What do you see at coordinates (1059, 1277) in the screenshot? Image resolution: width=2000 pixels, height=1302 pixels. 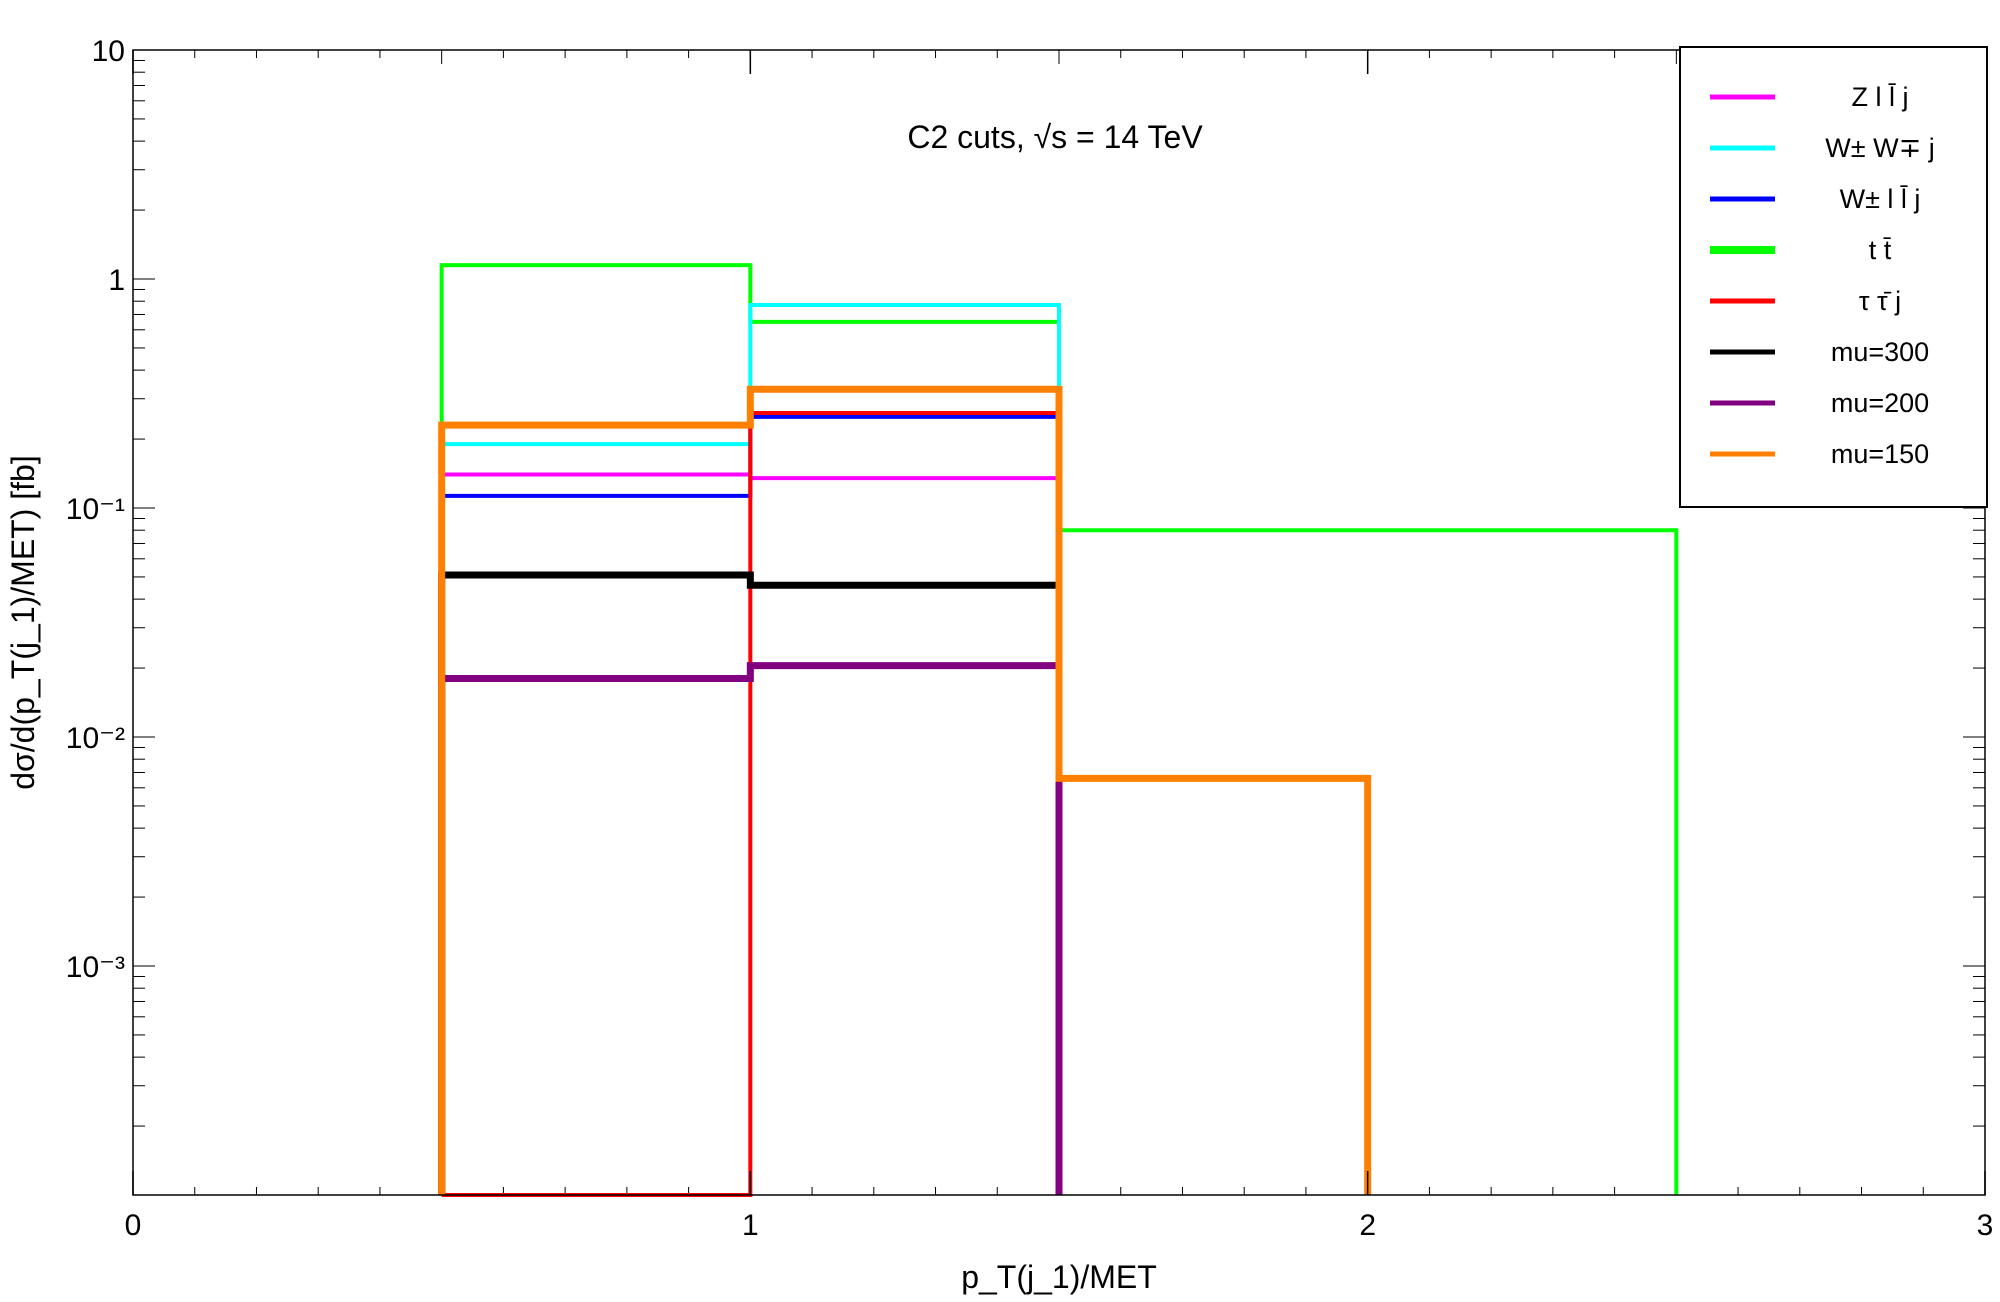 I see `x-axis-label: p_T(j_1)/MET` at bounding box center [1059, 1277].